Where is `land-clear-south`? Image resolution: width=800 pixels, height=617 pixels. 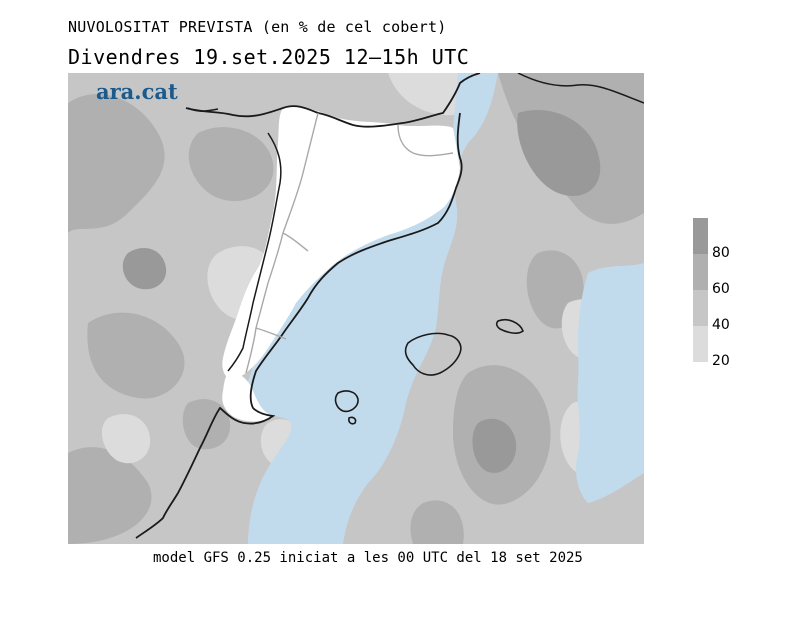 land-clear-south is located at coordinates (247, 397).